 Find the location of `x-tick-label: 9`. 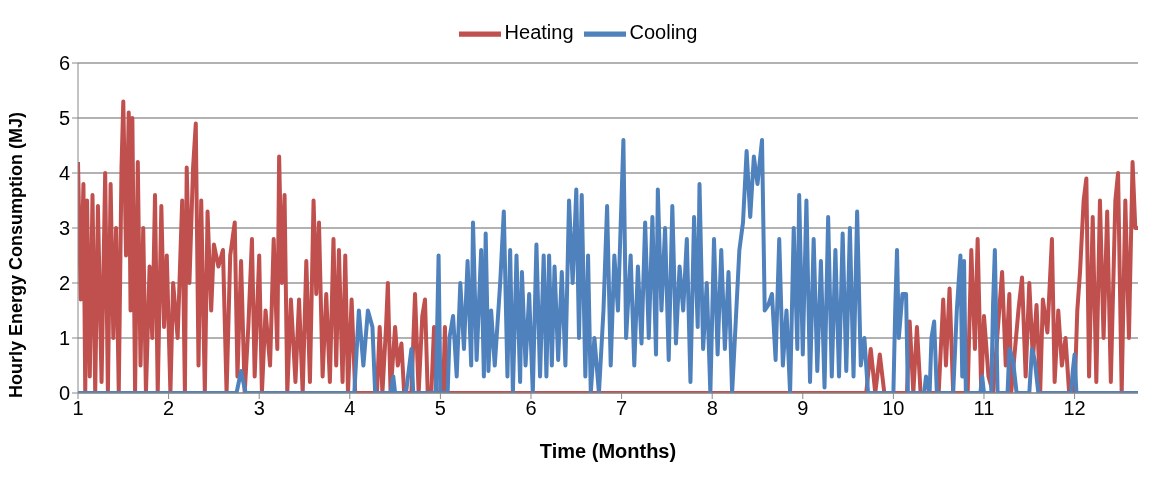

x-tick-label: 9 is located at coordinates (803, 408).